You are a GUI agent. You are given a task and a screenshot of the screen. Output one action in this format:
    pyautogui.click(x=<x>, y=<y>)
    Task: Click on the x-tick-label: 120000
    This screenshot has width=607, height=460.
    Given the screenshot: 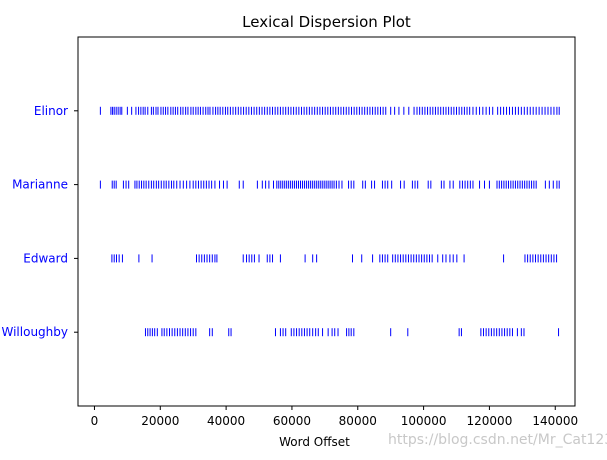 What is the action you would take?
    pyautogui.click(x=490, y=421)
    